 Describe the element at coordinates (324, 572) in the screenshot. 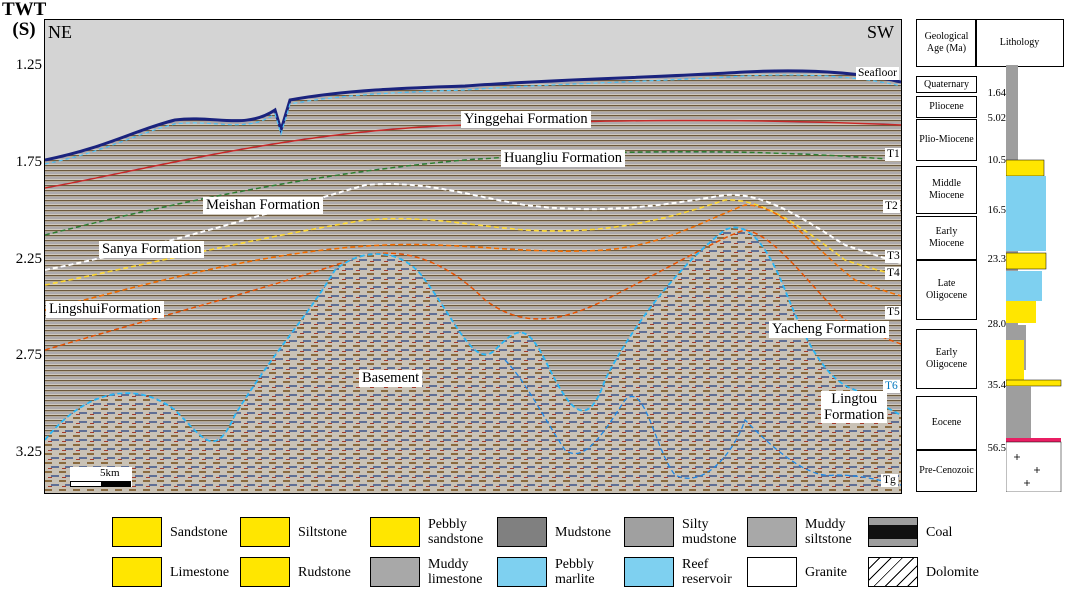

I see `legend-label: Rudstone` at that location.